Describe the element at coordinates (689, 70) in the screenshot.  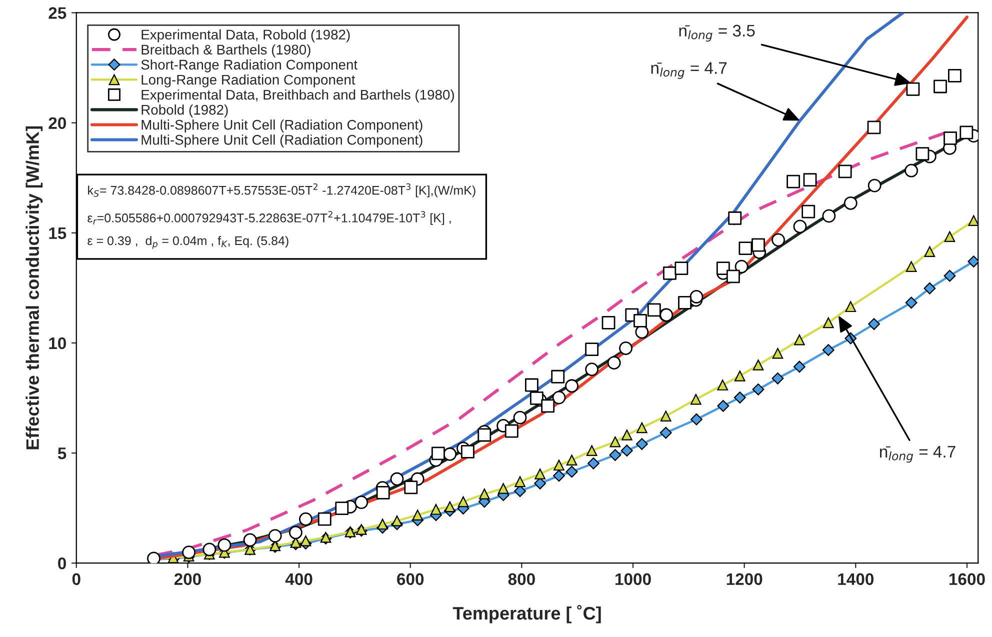
I see `annotation: n̄$_{long}$ = 4.7` at that location.